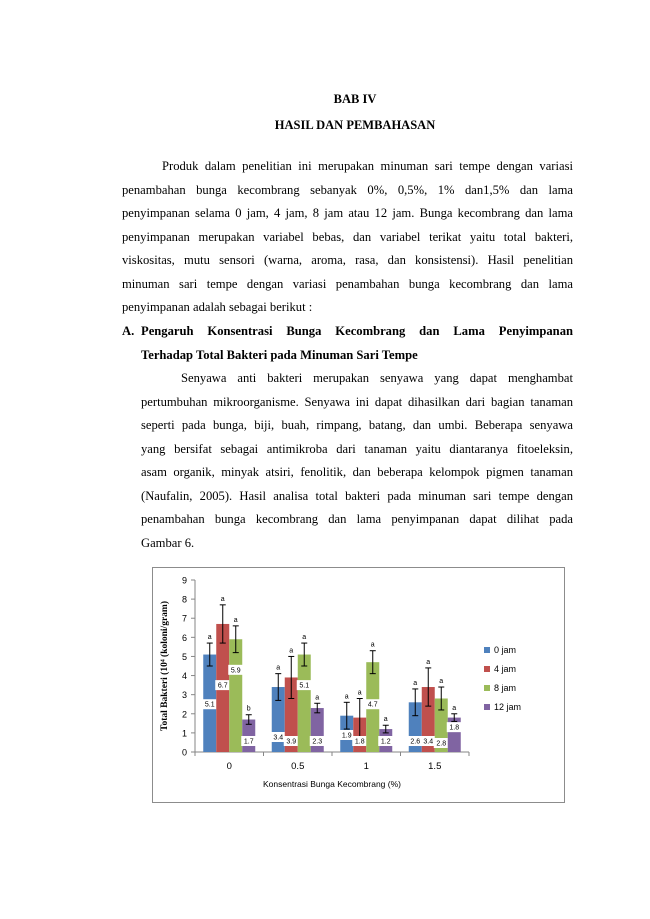 The width and height of the screenshot is (650, 919). Describe the element at coordinates (229, 766) in the screenshot. I see `x-tick-label: 0` at that location.